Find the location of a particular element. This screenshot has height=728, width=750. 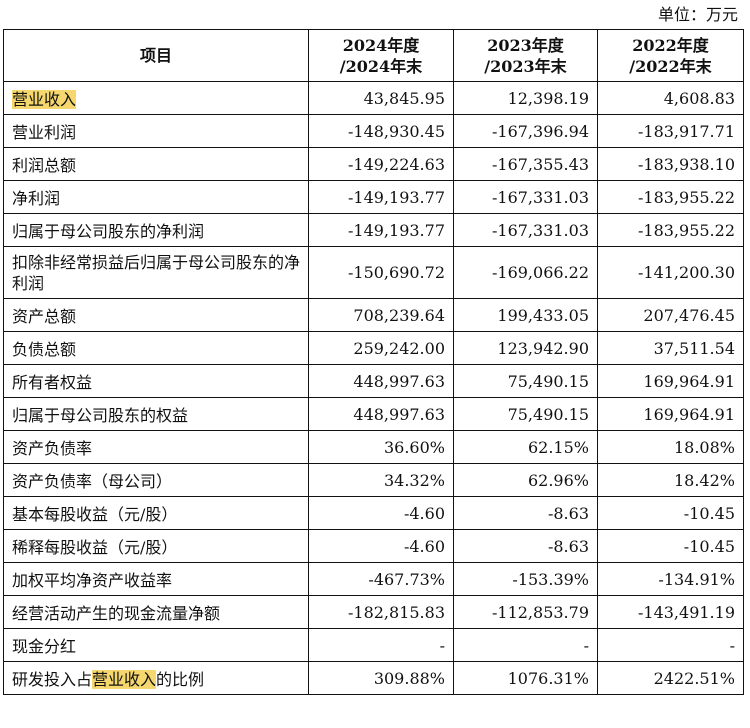

table-row: 净利润 -149,193.77 -167,331.03 -183,955.22 is located at coordinates (373, 197).